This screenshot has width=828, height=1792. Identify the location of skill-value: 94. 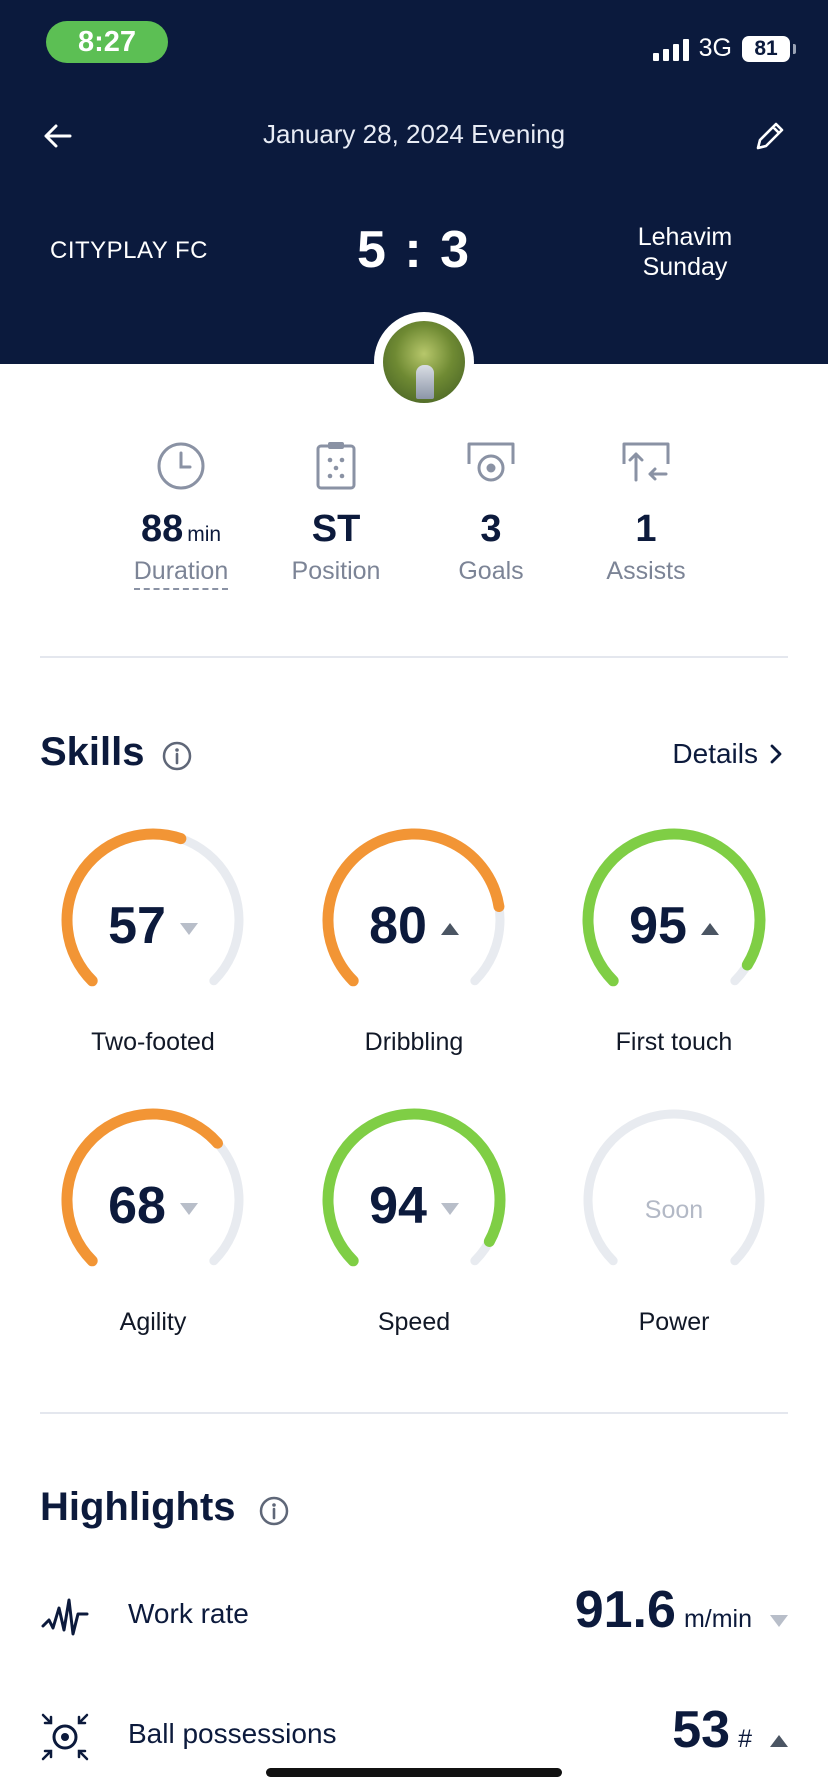
(398, 1206).